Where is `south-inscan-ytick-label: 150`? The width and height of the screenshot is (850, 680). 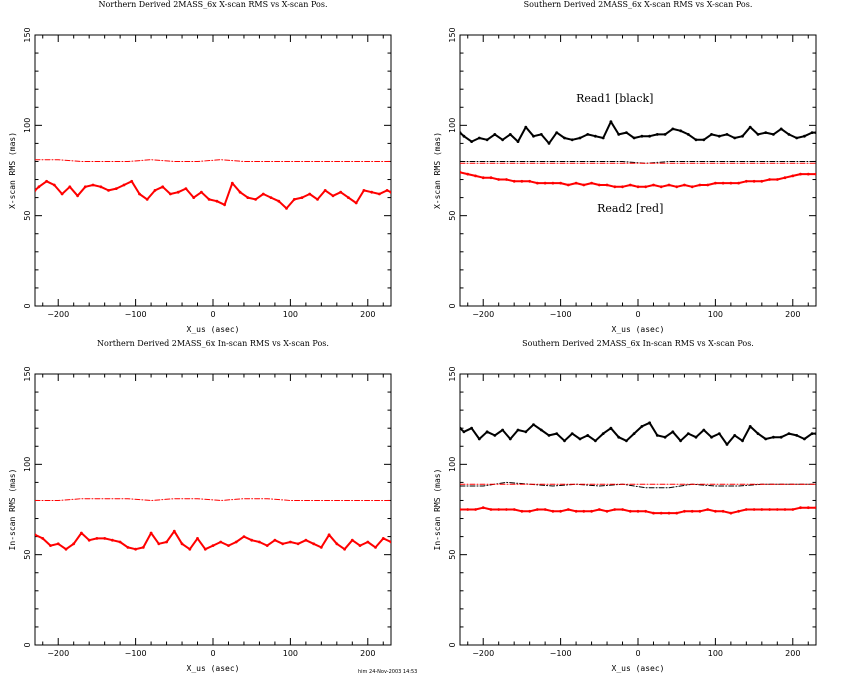 south-inscan-ytick-label: 150 is located at coordinates (452, 373).